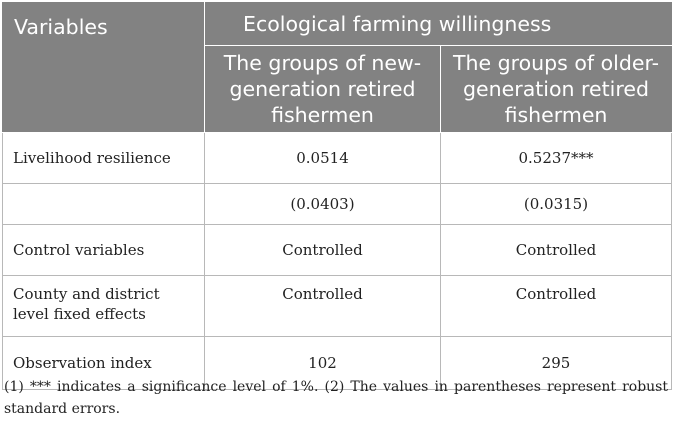  What do you see at coordinates (556, 363) in the screenshot?
I see `cell-older-generation: 295` at bounding box center [556, 363].